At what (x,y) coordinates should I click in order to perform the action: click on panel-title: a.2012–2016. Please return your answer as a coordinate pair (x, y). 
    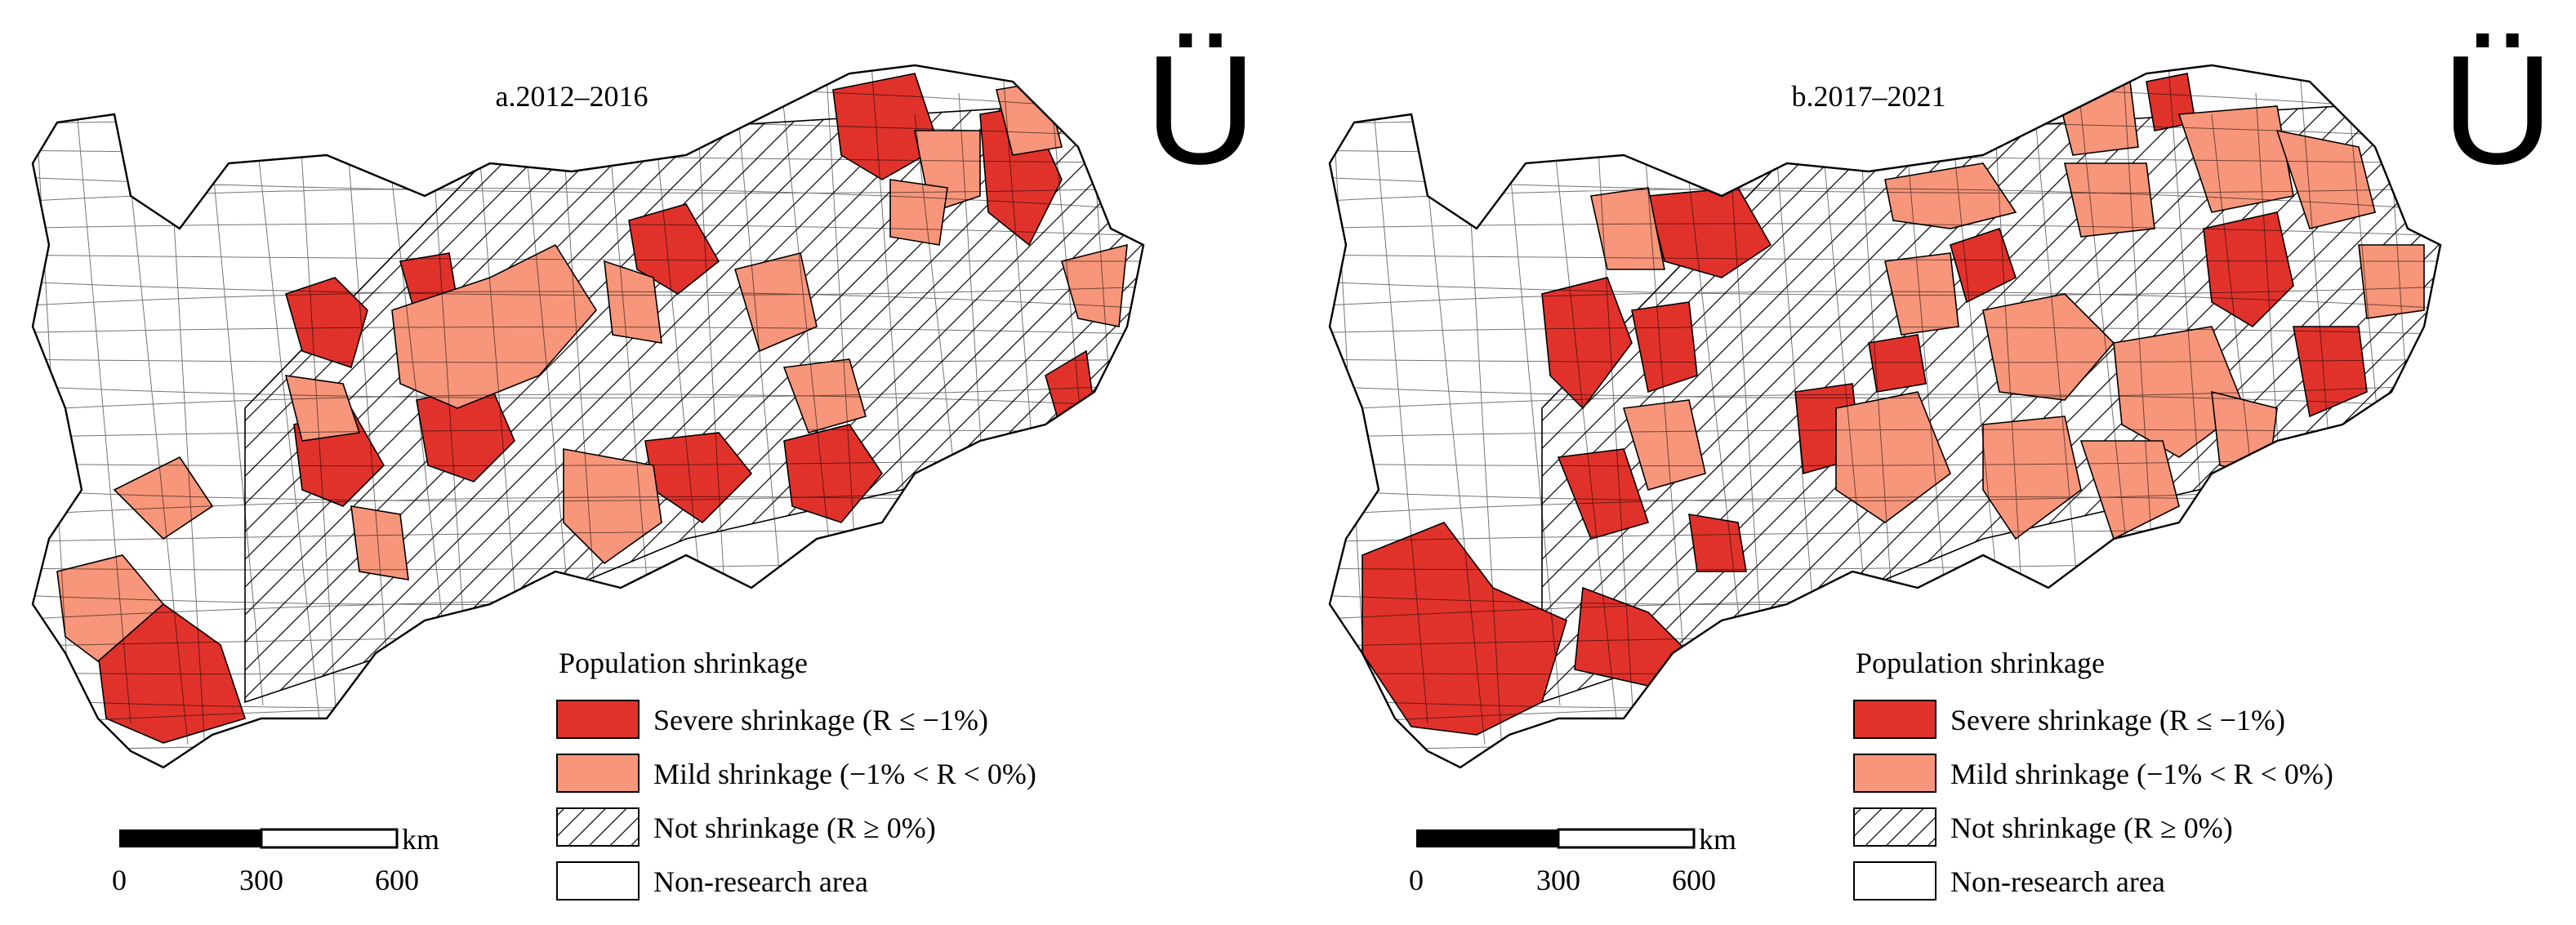
    Looking at the image, I should click on (572, 96).